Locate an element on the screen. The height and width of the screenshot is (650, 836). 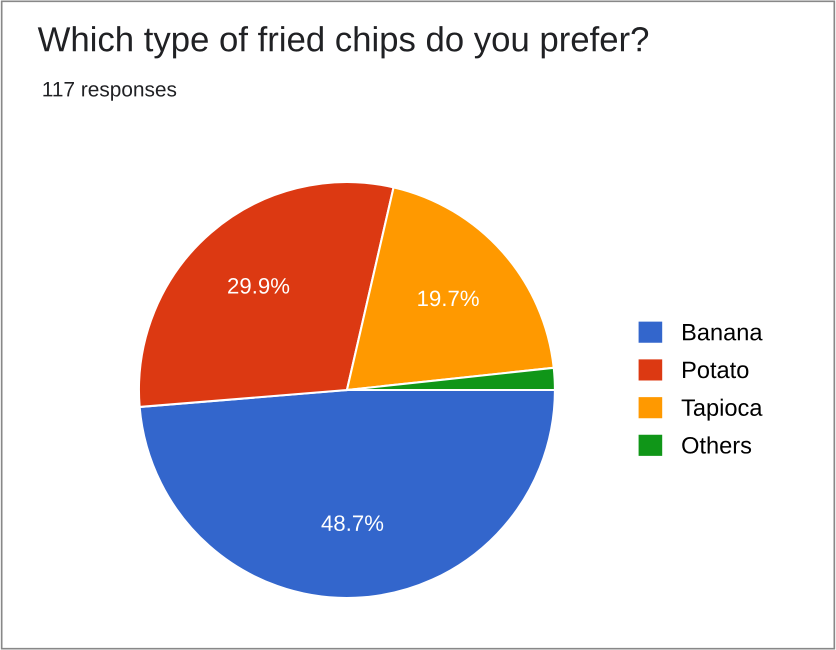
legend-label: Potato is located at coordinates (715, 370).